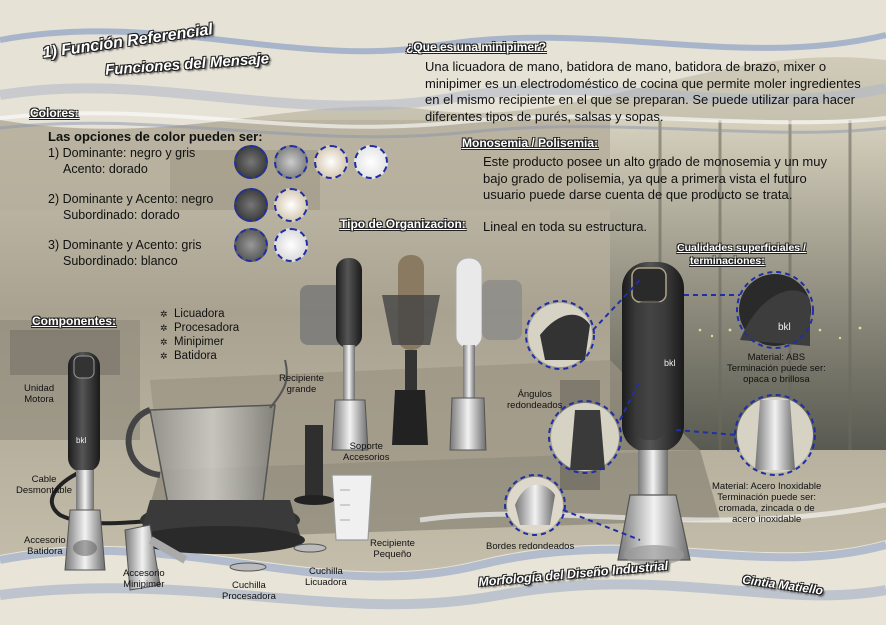  Describe the element at coordinates (192, 314) in the screenshot. I see `component-item: ✲ Licuadora` at that location.